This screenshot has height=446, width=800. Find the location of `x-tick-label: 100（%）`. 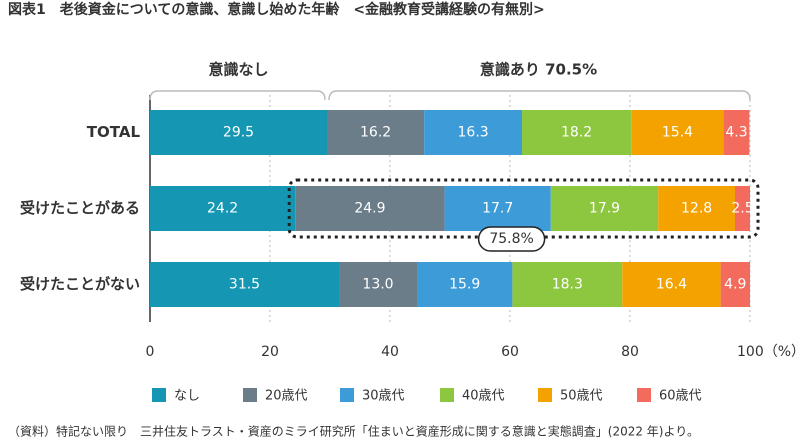

x-tick-label: 100（%） is located at coordinates (768, 352).